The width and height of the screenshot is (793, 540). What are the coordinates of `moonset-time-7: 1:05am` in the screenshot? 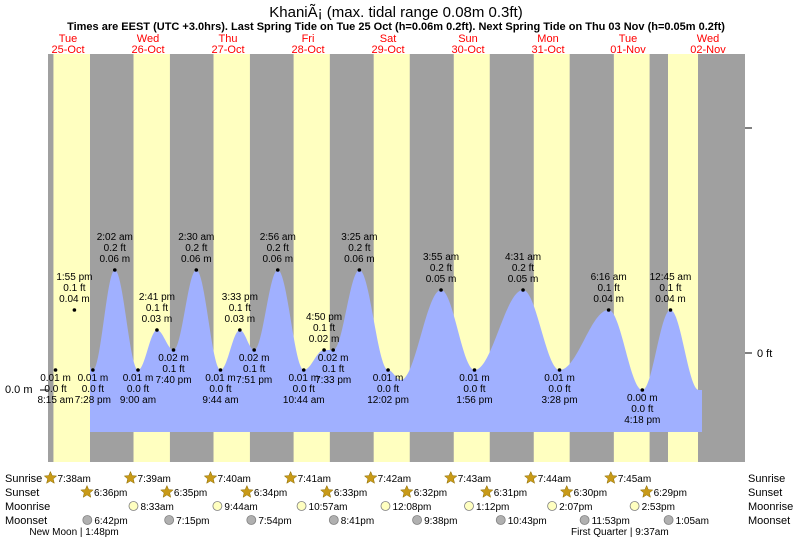 It's located at (692, 521).